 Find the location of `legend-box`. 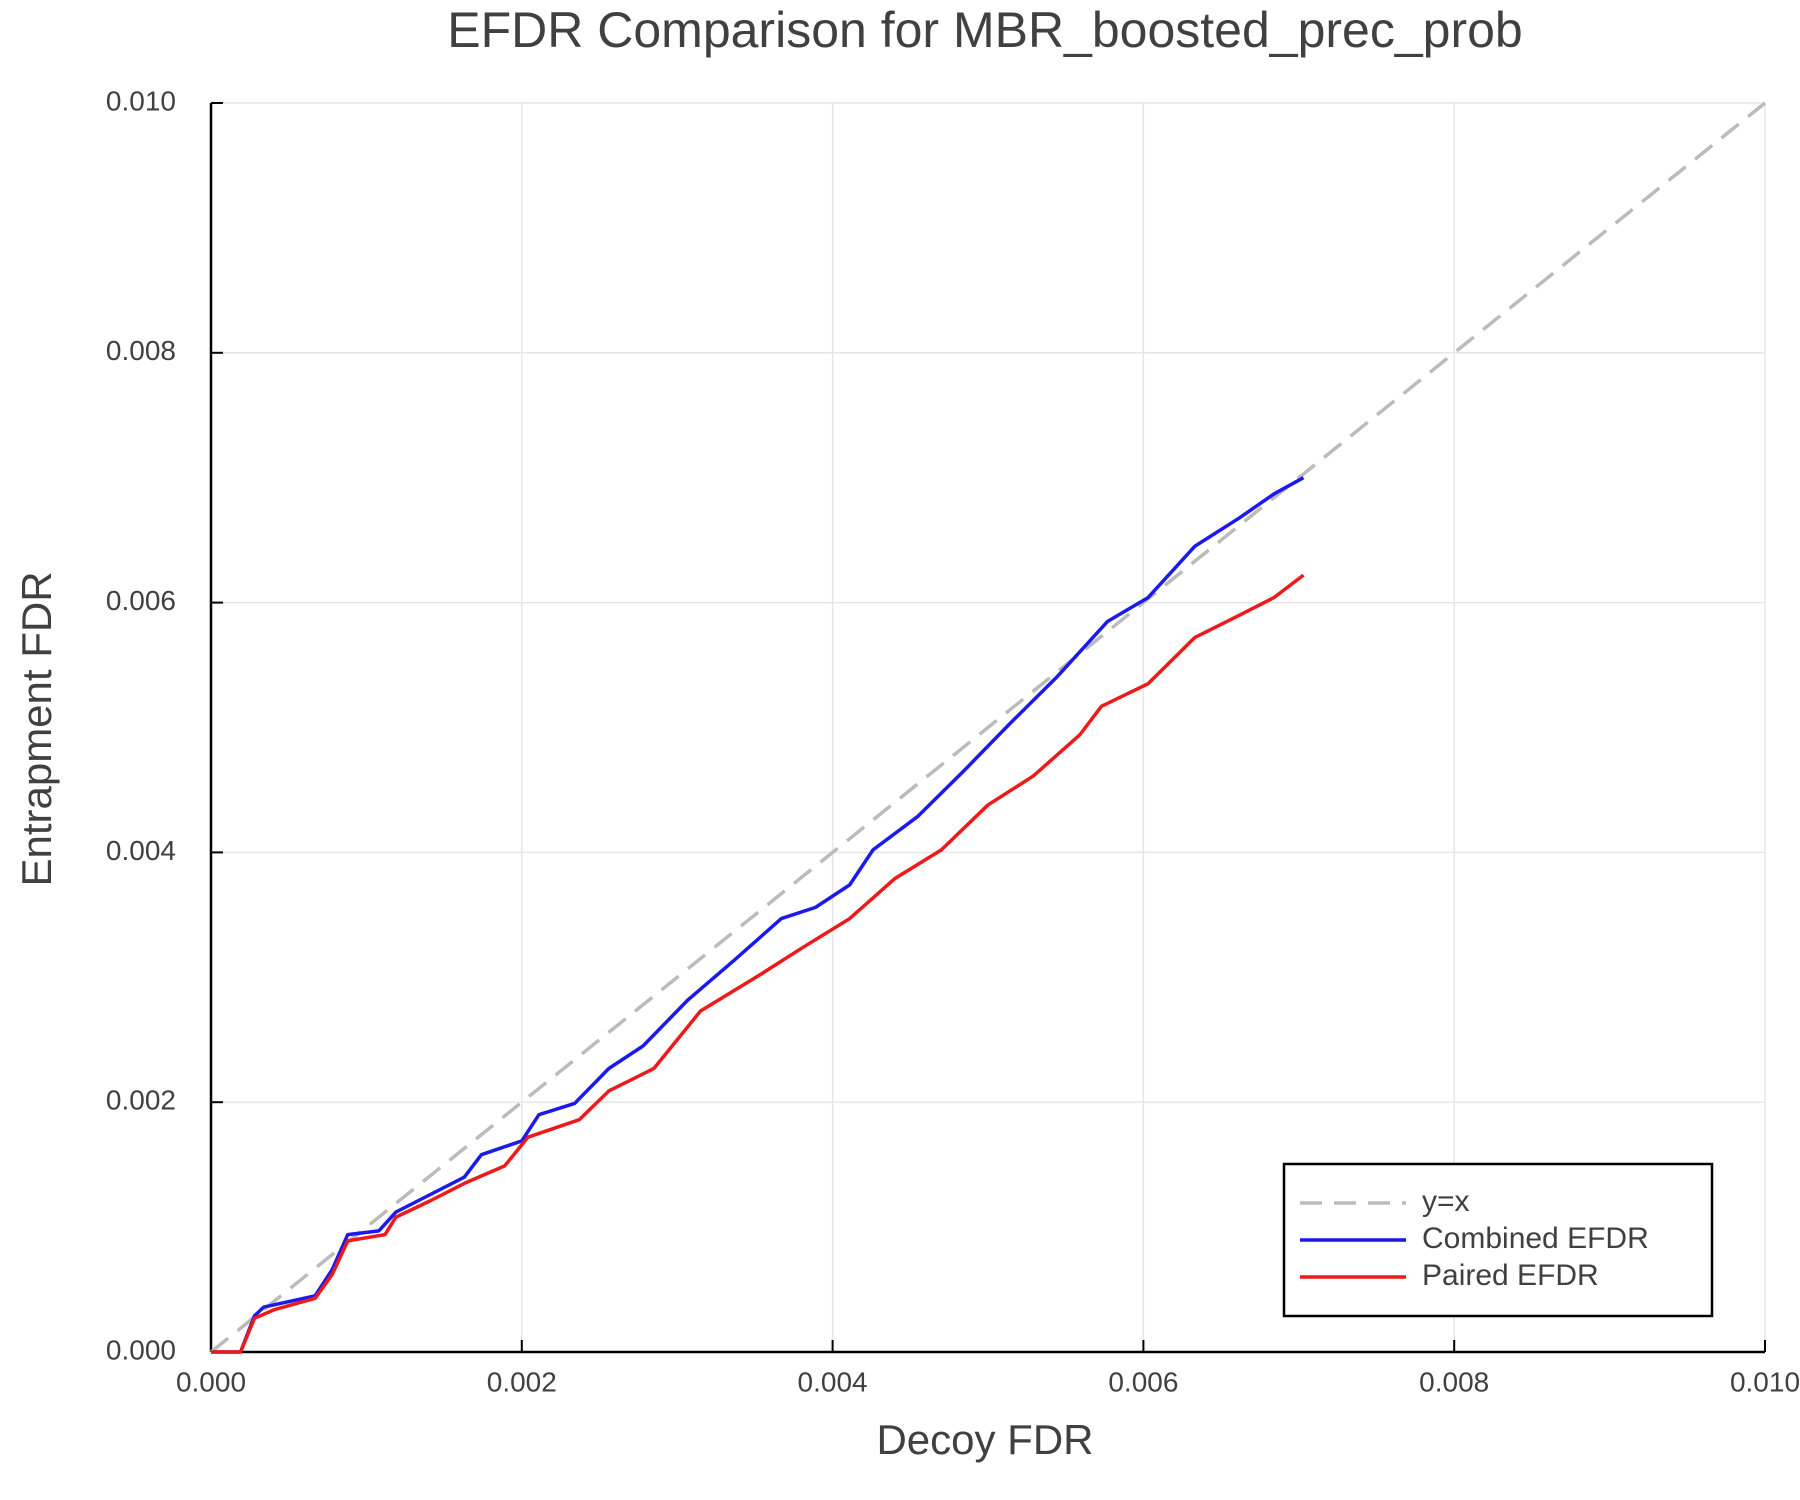

legend-box is located at coordinates (1498, 1240).